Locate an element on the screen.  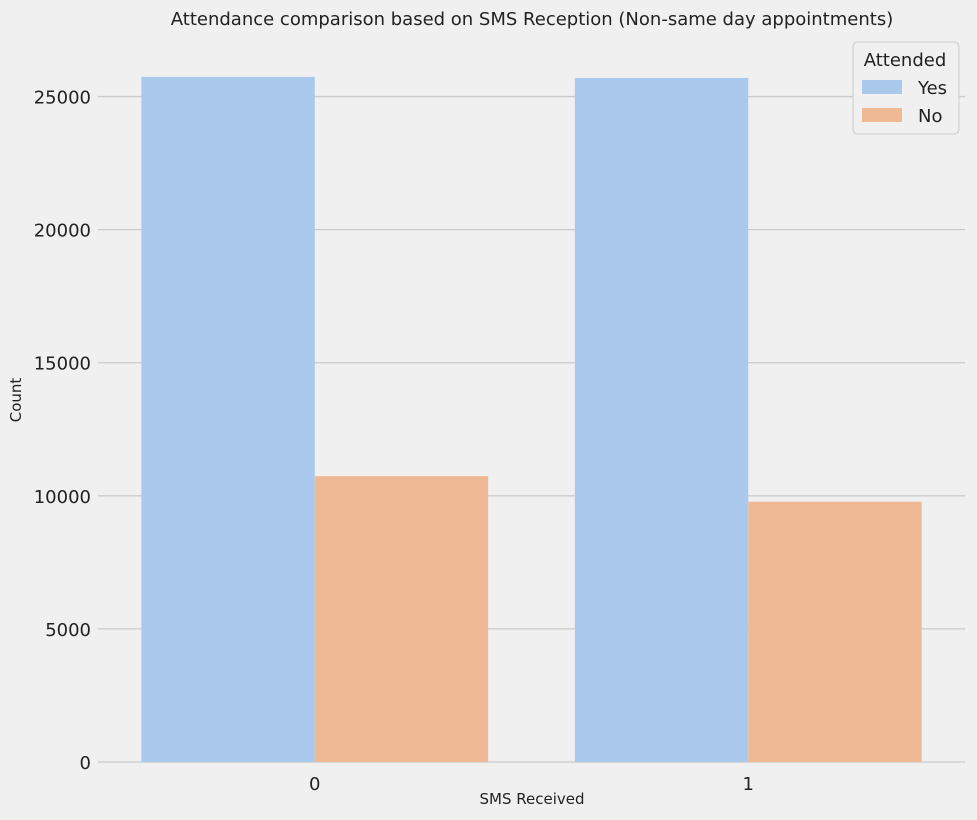
legend: Attended Yes No is located at coordinates (906, 88).